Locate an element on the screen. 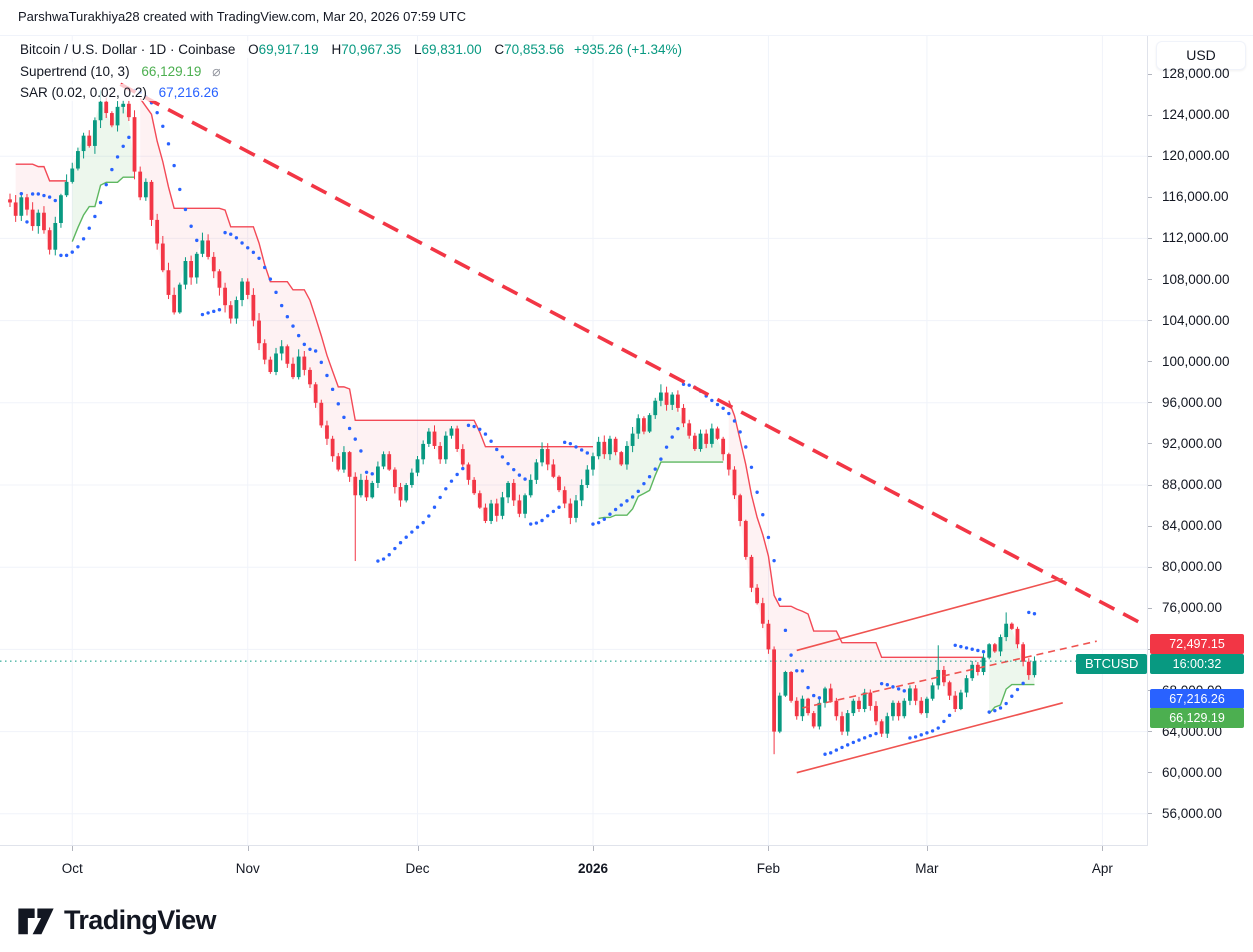  sar-price-label: 67,216.26 is located at coordinates (1197, 698).